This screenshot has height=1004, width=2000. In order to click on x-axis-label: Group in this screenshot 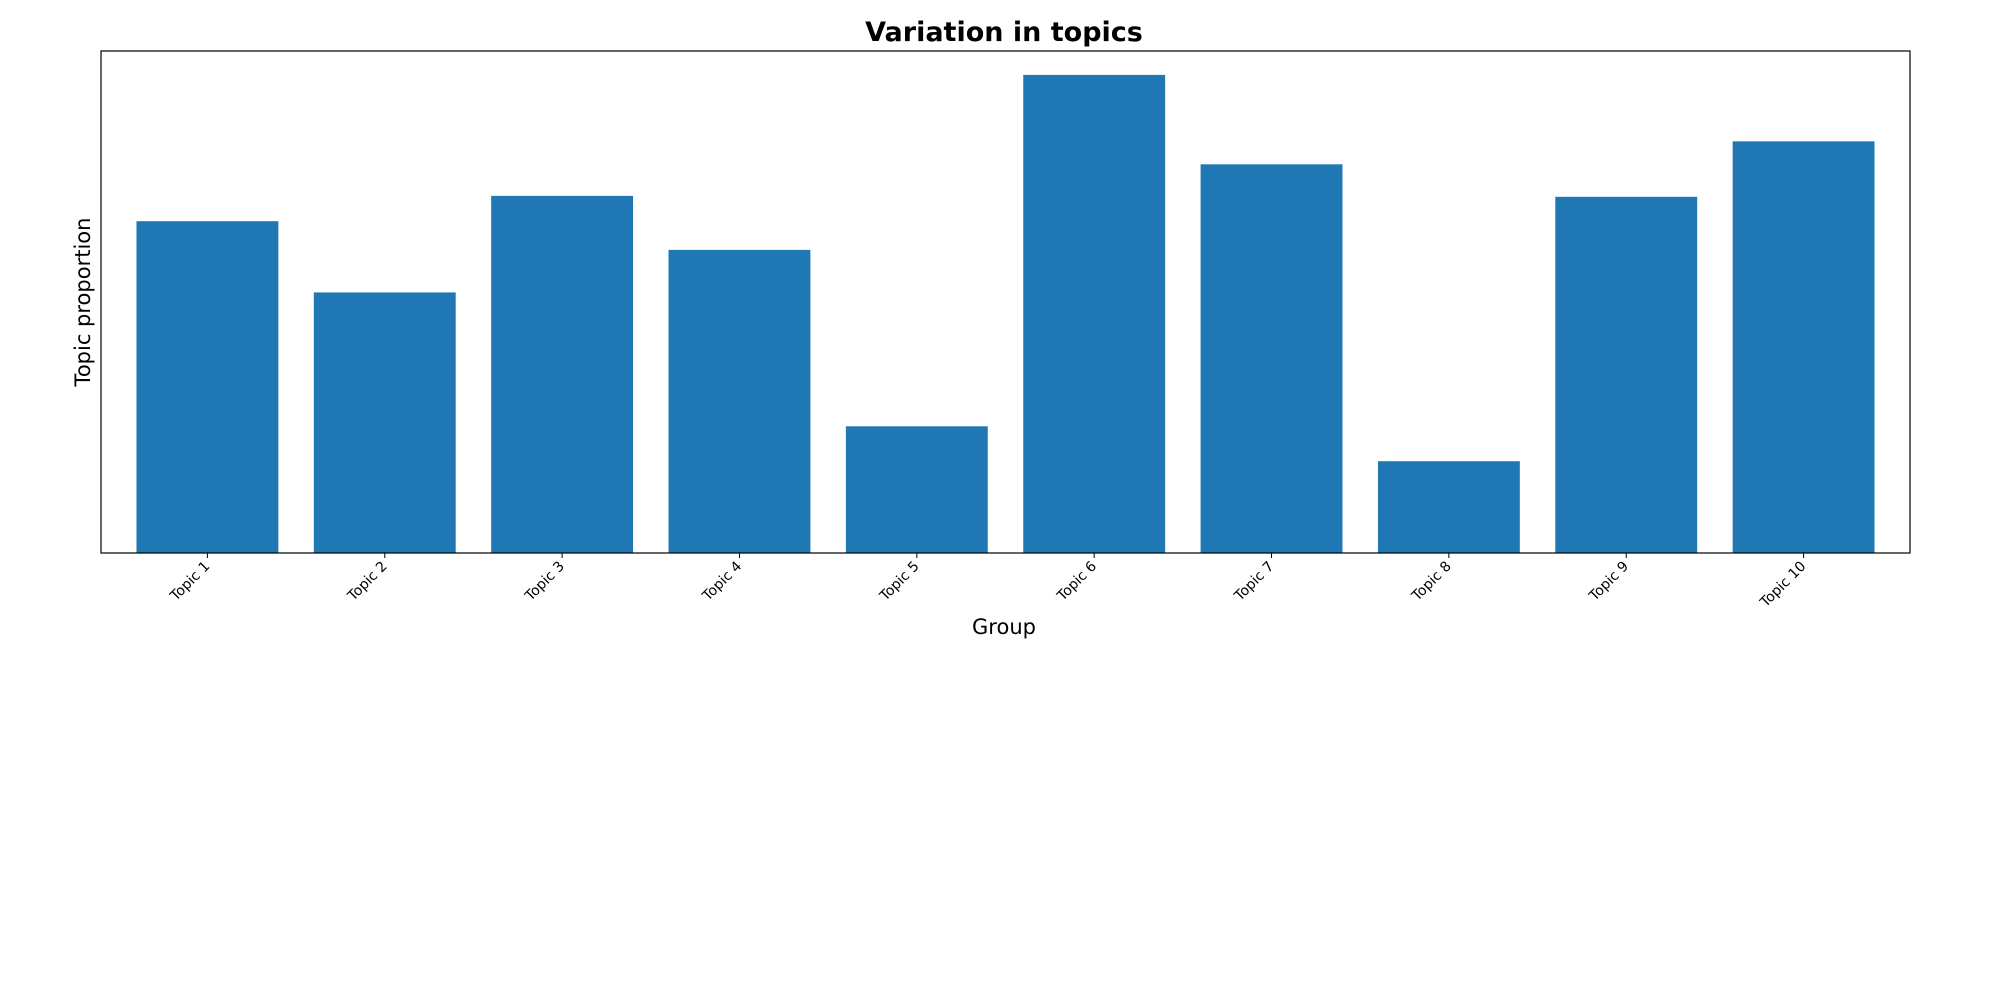, I will do `click(1004, 627)`.